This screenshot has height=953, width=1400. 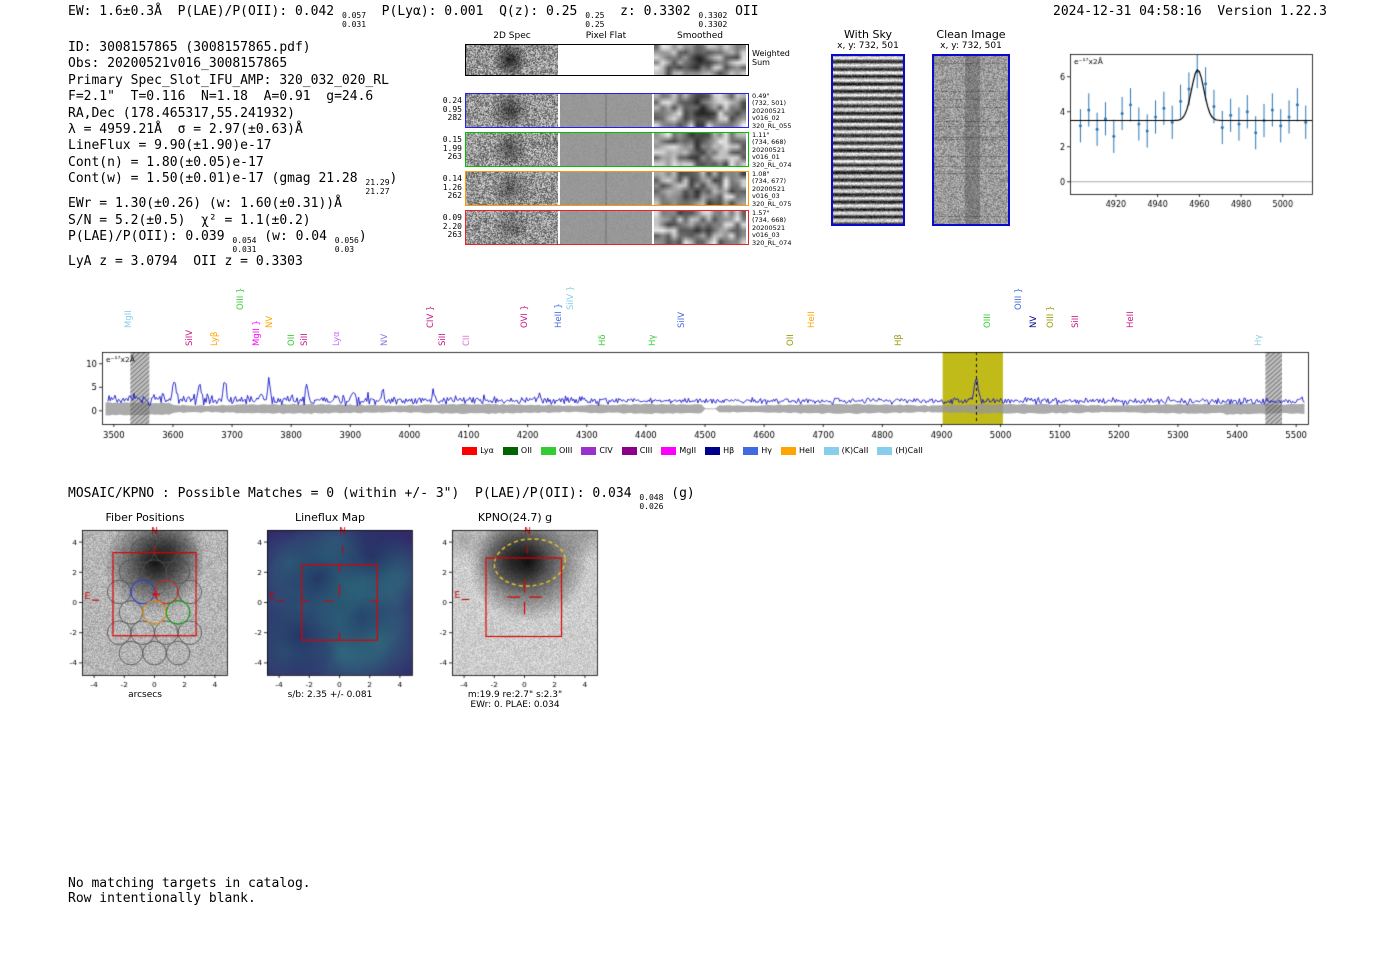 I want to click on emission-line-marker: Hγ, so click(x=1258, y=340).